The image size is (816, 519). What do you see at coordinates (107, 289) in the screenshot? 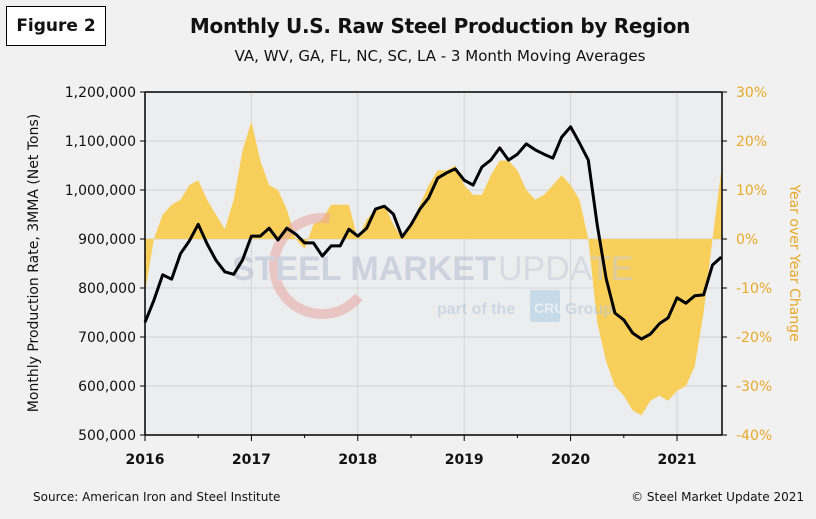
I see `left-tick-label: 800,000` at bounding box center [107, 289].